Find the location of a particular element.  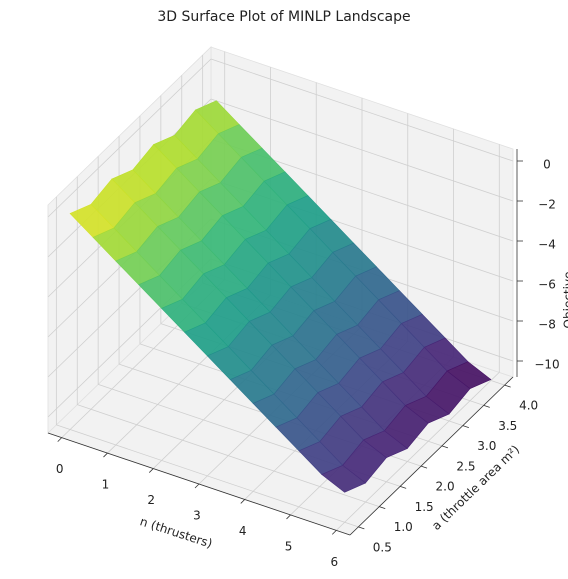

z-tick-label: −10 is located at coordinates (546, 365).